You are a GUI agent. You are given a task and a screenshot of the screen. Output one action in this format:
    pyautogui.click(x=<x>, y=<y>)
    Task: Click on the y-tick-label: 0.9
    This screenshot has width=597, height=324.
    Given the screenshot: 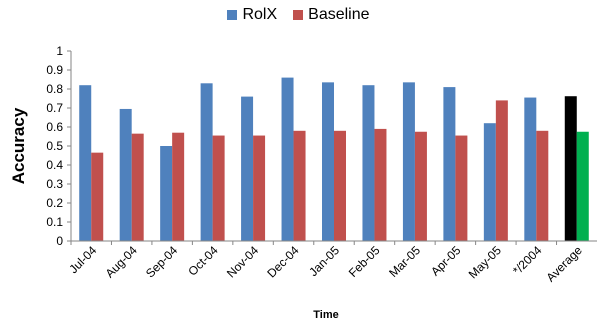 What is the action you would take?
    pyautogui.click(x=54, y=70)
    